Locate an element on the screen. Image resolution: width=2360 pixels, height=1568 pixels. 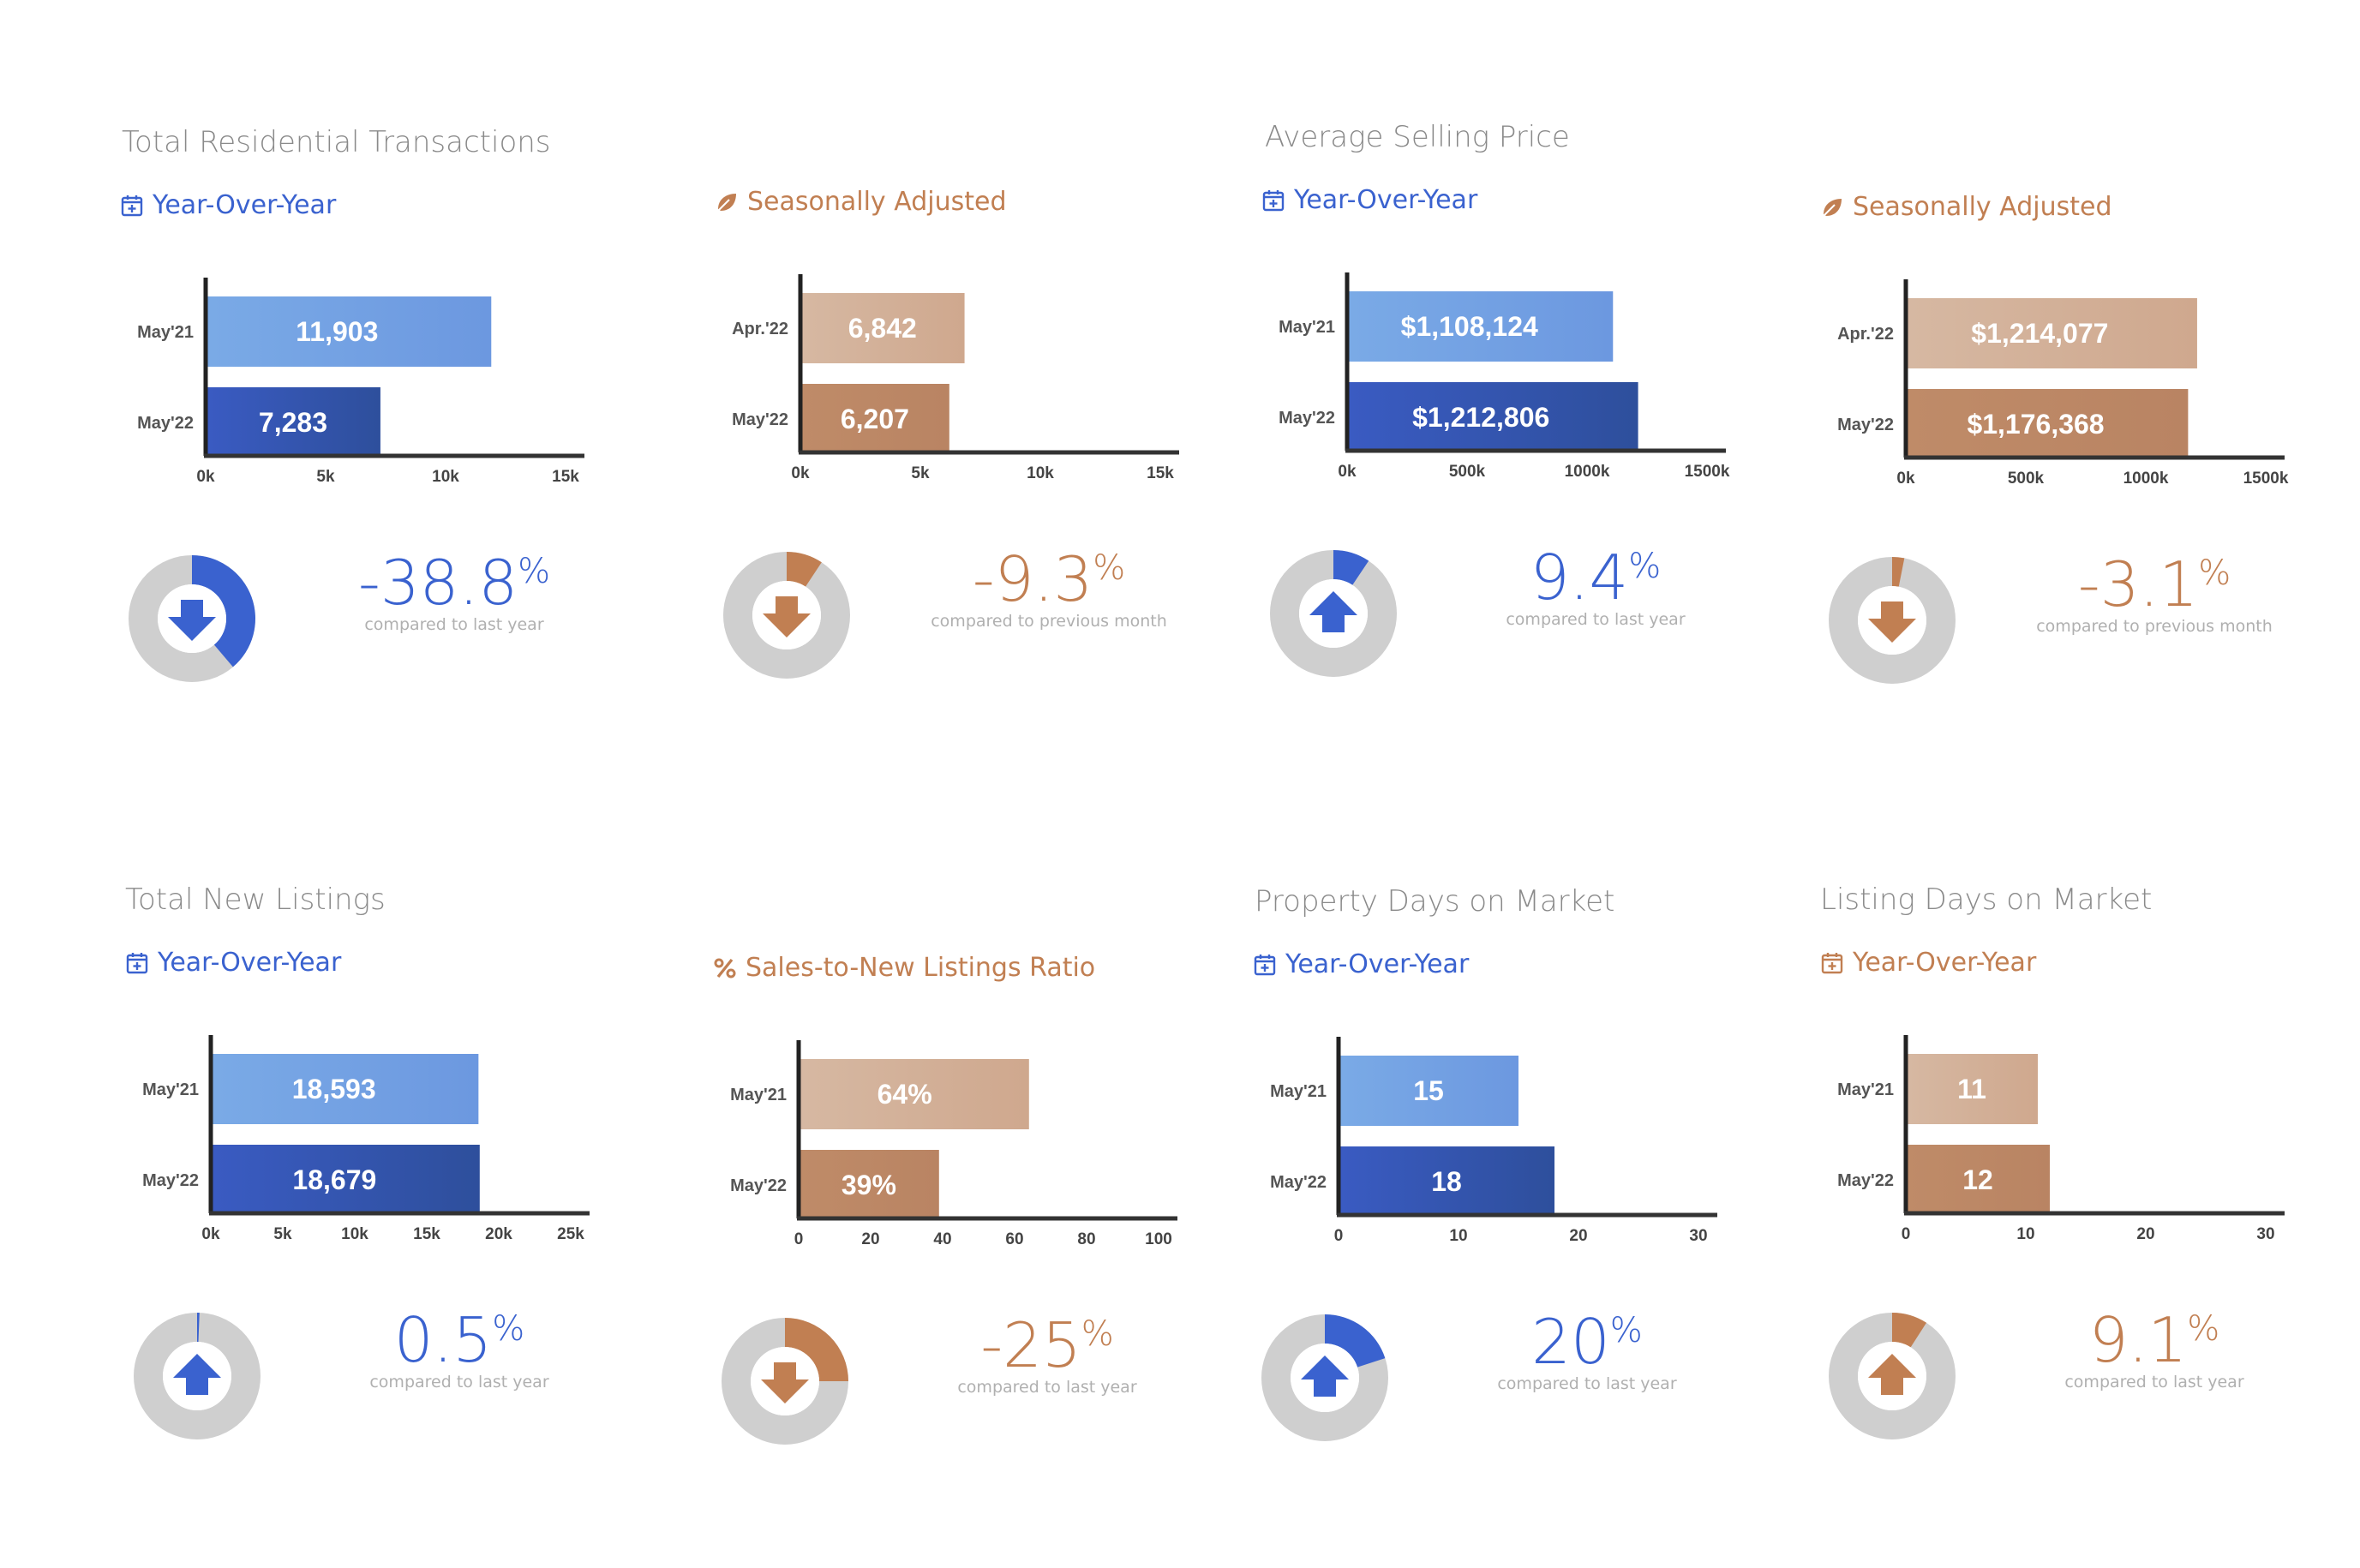
change-stat: -3.1% compared to previous month is located at coordinates (2155, 595).